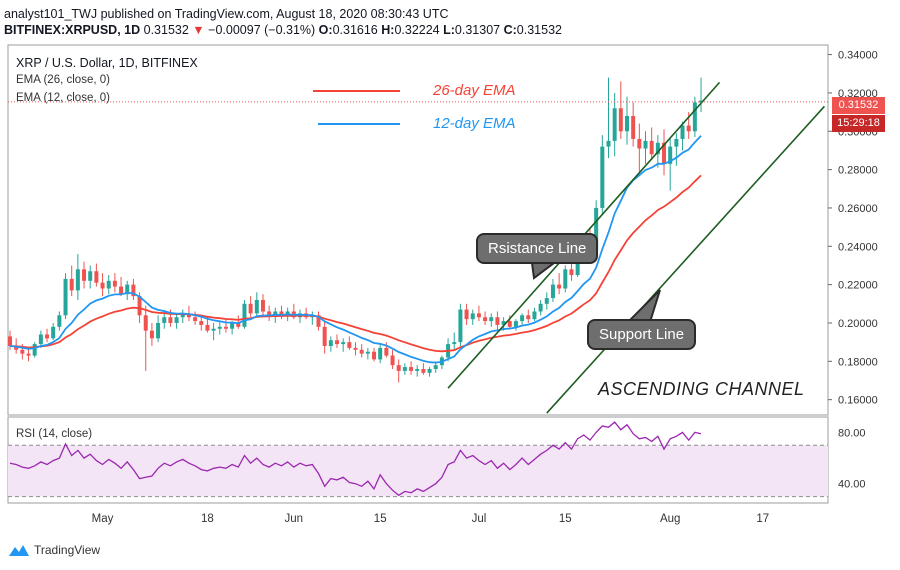 Image resolution: width=900 pixels, height=570 pixels. Describe the element at coordinates (510, 30) in the screenshot. I see `close-label: C:` at that location.